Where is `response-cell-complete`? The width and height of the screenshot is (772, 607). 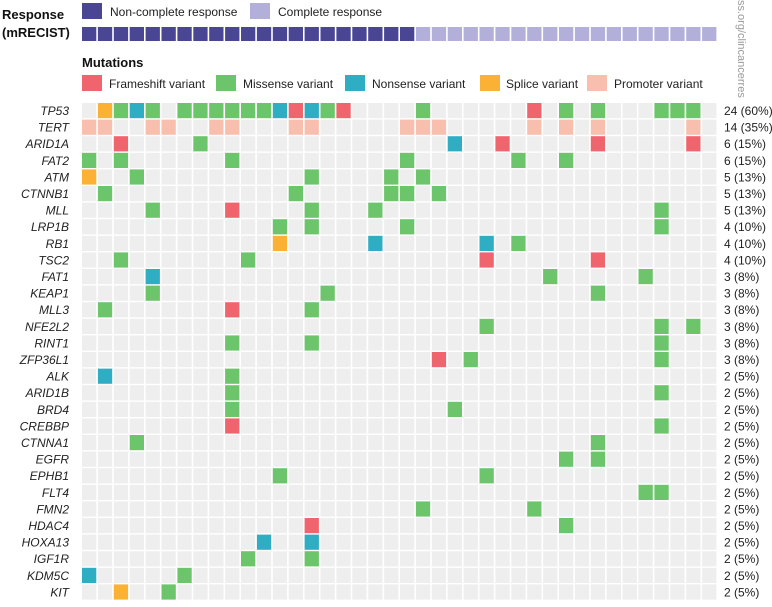
response-cell-complete is located at coordinates (598, 34).